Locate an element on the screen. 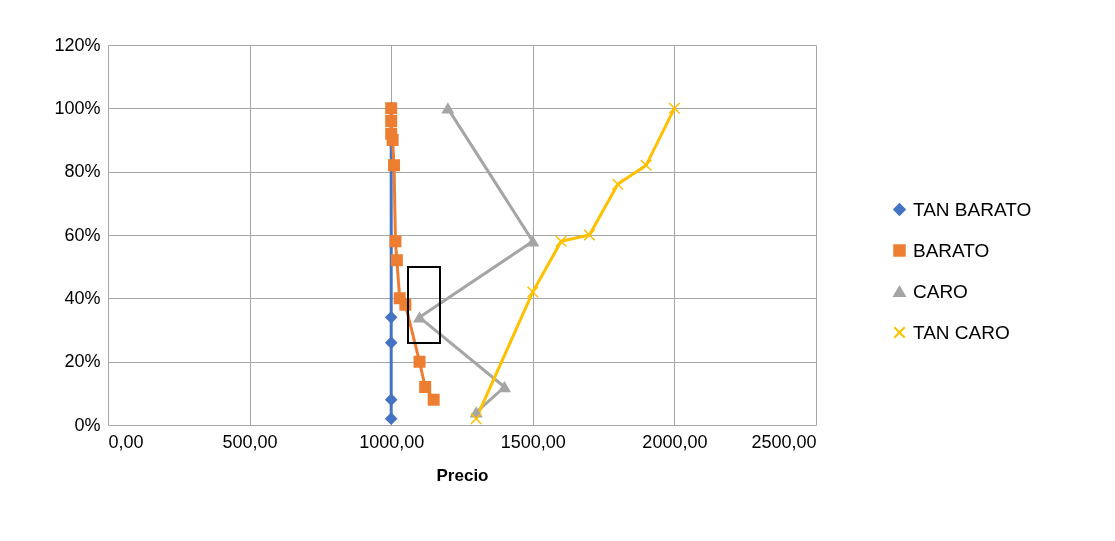 This screenshot has height=541, width=1115. x-tick-label: 2500,00 is located at coordinates (784, 441).